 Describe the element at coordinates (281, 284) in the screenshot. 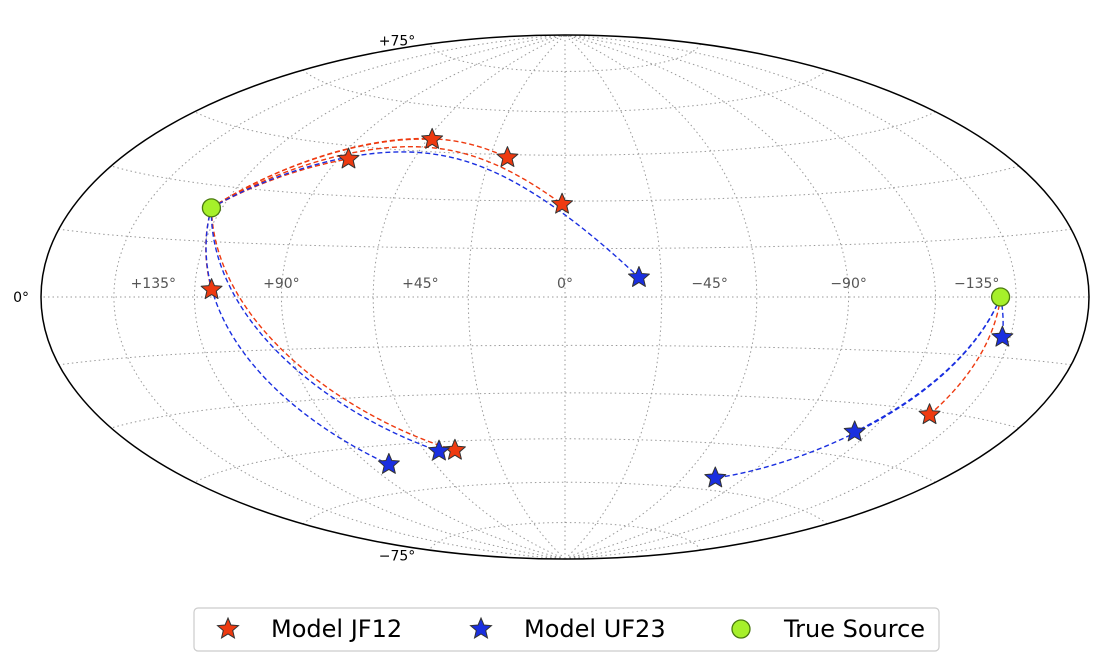

I see `longitude-tick-label: +90°` at that location.